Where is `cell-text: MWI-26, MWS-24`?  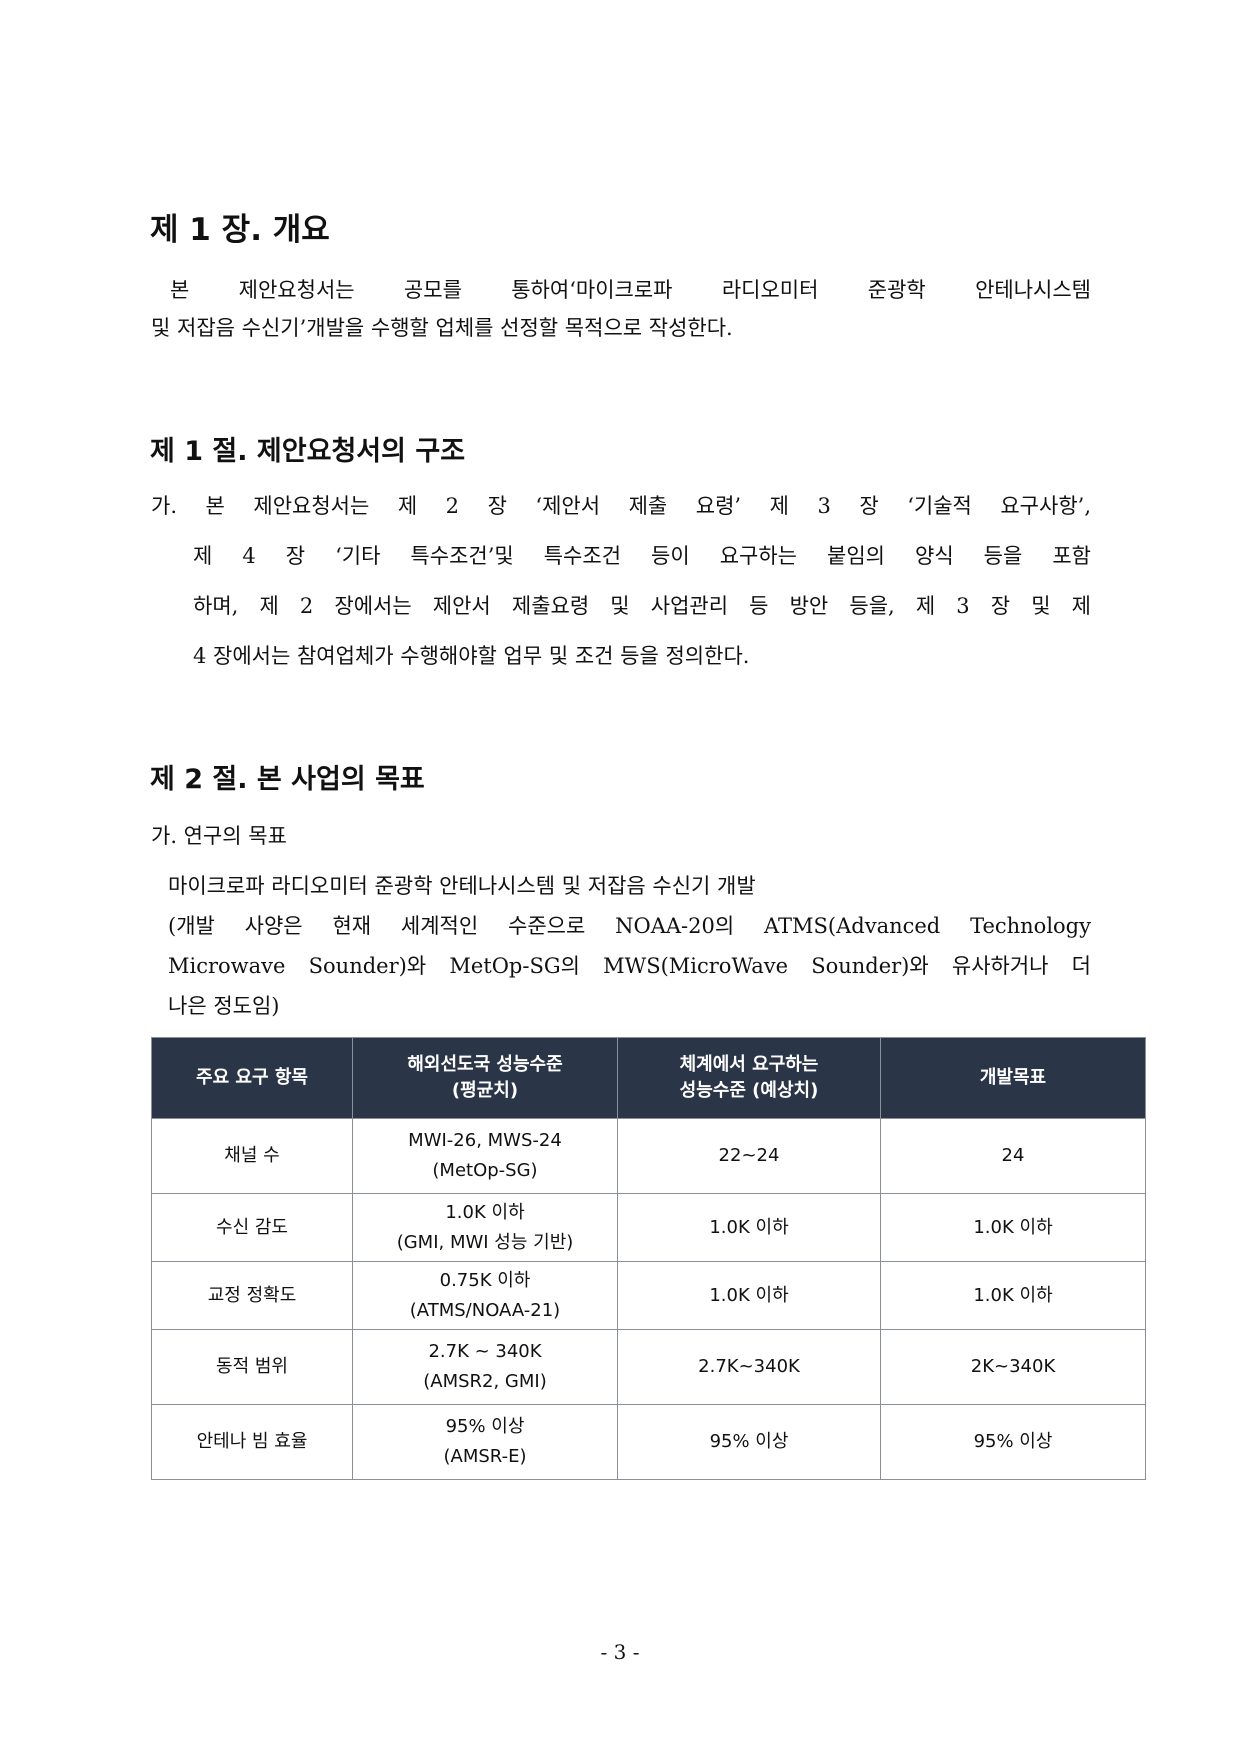
cell-text: MWI-26, MWS-24 is located at coordinates (485, 1140).